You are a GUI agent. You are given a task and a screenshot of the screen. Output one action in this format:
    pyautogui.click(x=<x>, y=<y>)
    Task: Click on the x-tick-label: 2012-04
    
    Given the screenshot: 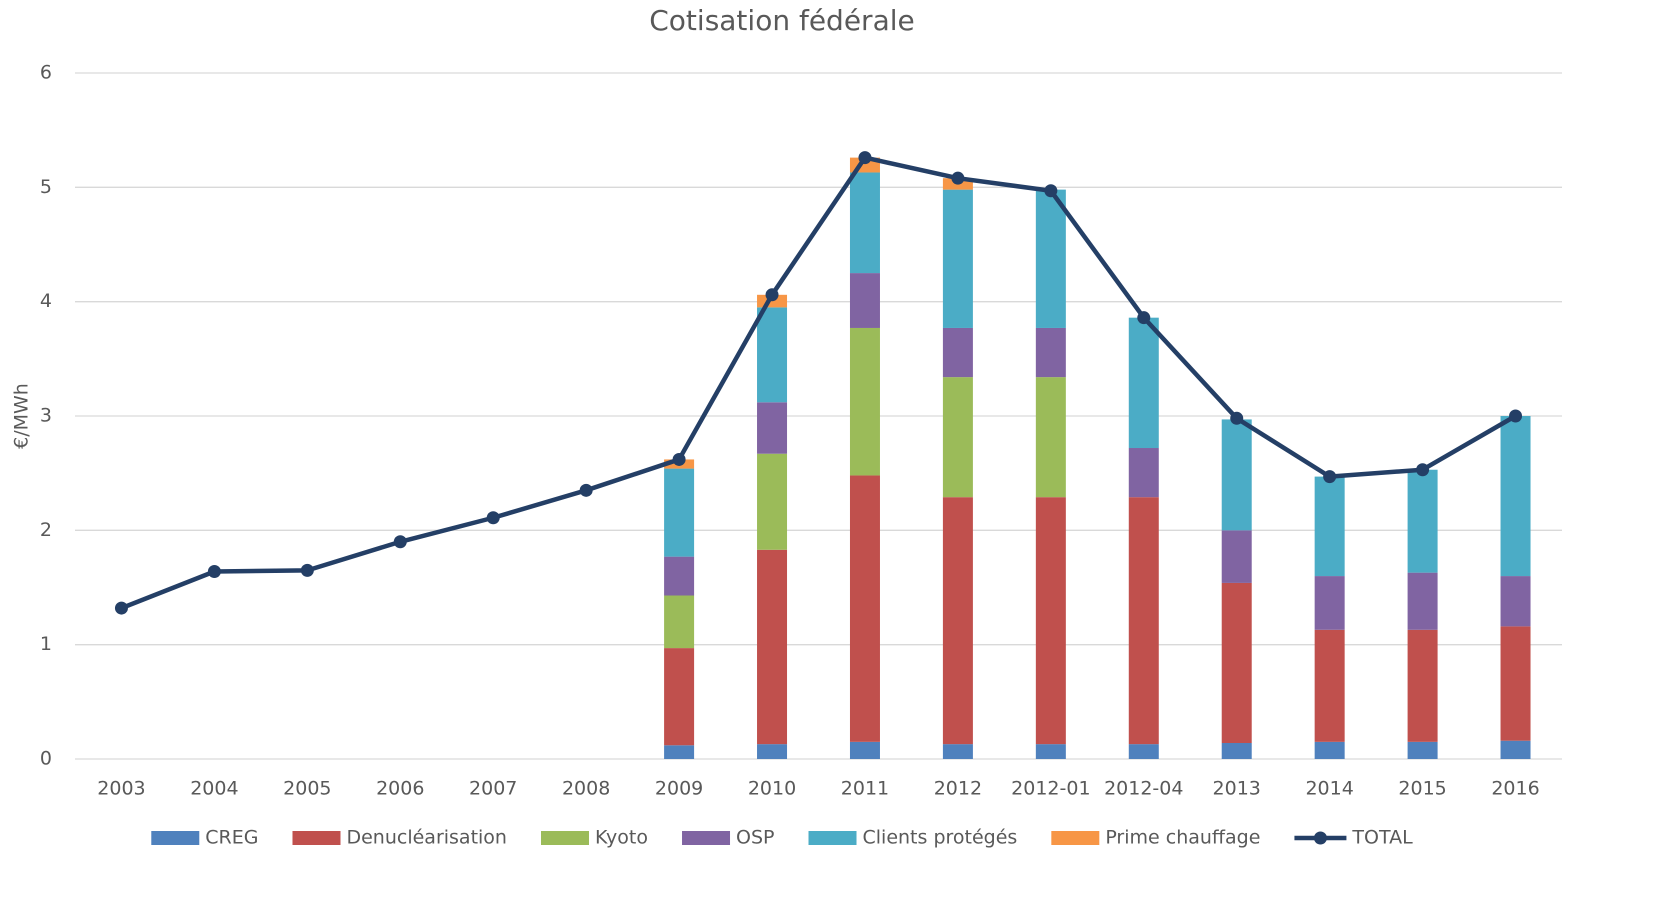 What is the action you would take?
    pyautogui.click(x=1143, y=789)
    